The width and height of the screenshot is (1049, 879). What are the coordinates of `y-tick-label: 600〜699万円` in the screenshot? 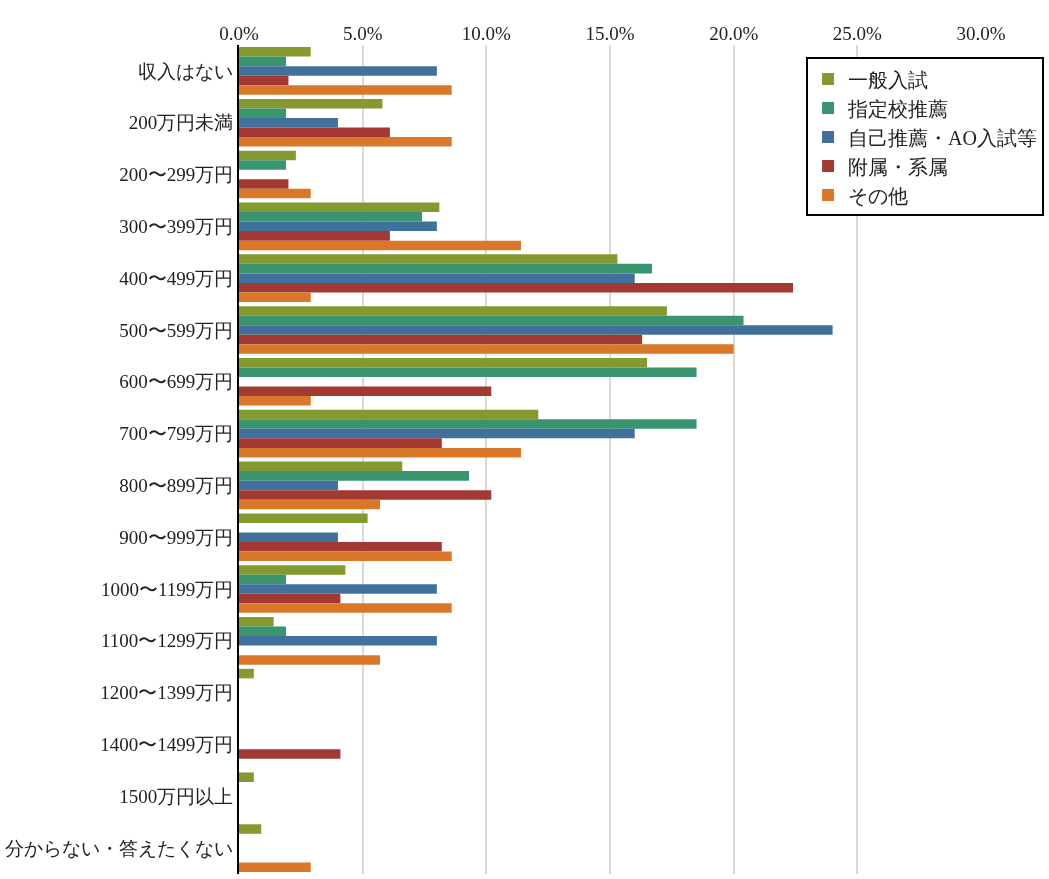 It's located at (176, 382).